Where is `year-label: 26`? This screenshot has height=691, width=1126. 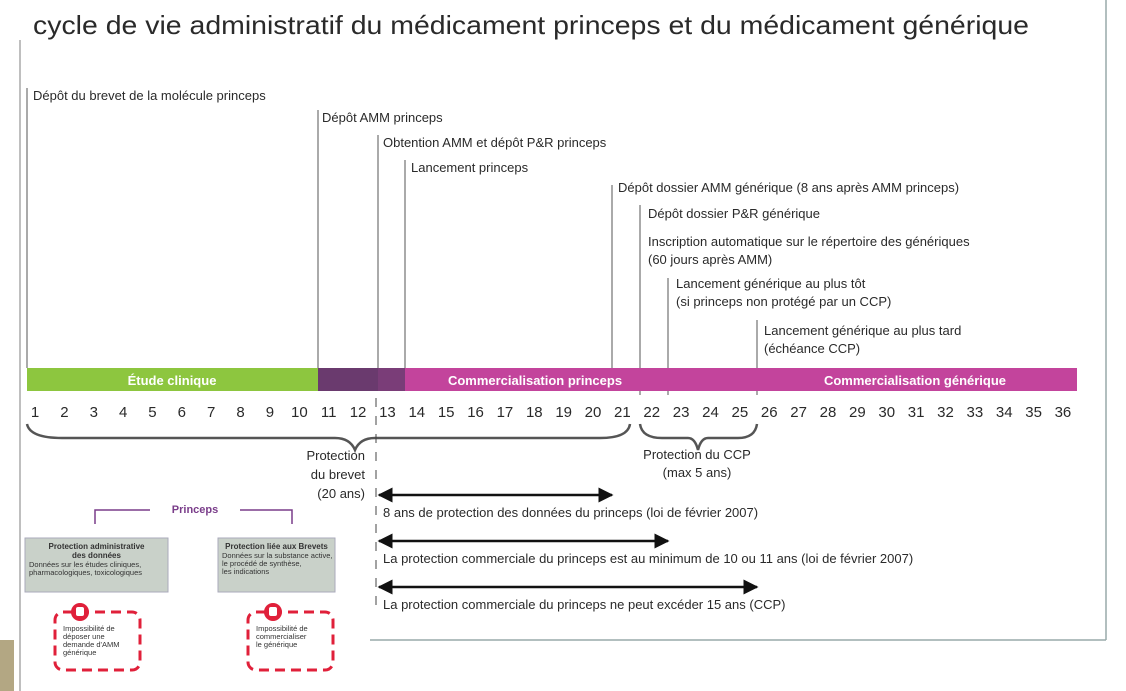
year-label: 26 is located at coordinates (769, 412).